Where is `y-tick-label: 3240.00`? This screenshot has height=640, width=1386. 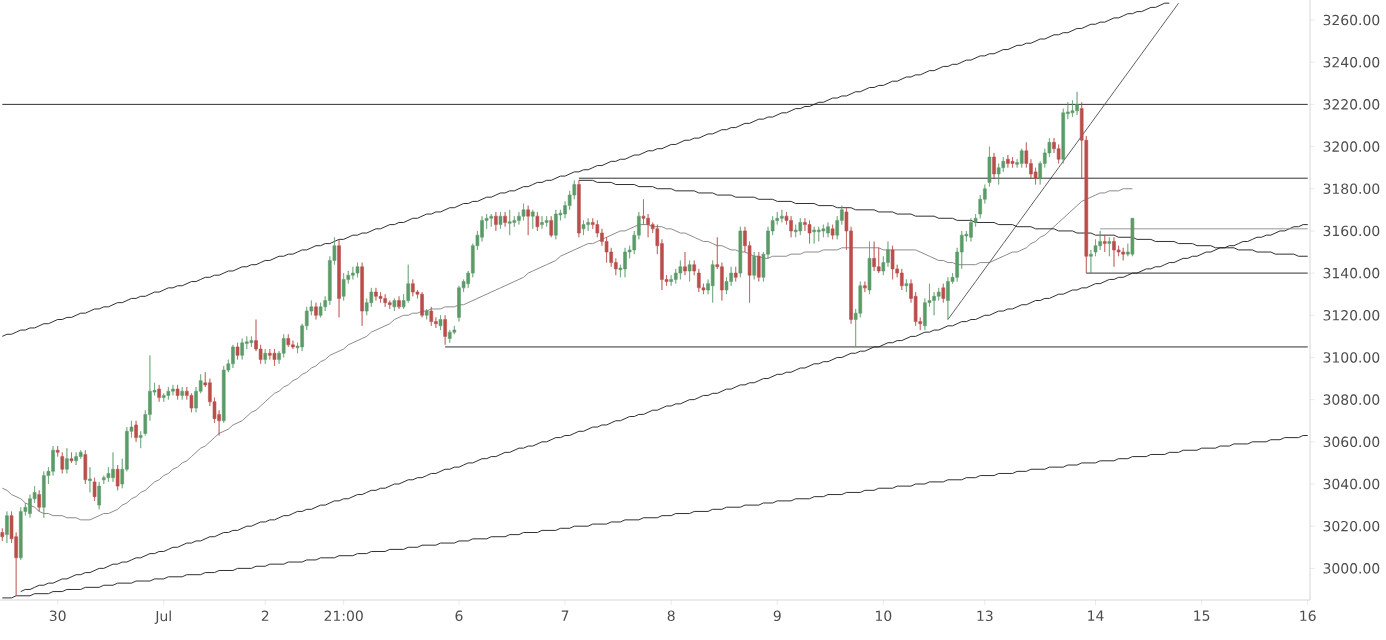 y-tick-label: 3240.00 is located at coordinates (1351, 62).